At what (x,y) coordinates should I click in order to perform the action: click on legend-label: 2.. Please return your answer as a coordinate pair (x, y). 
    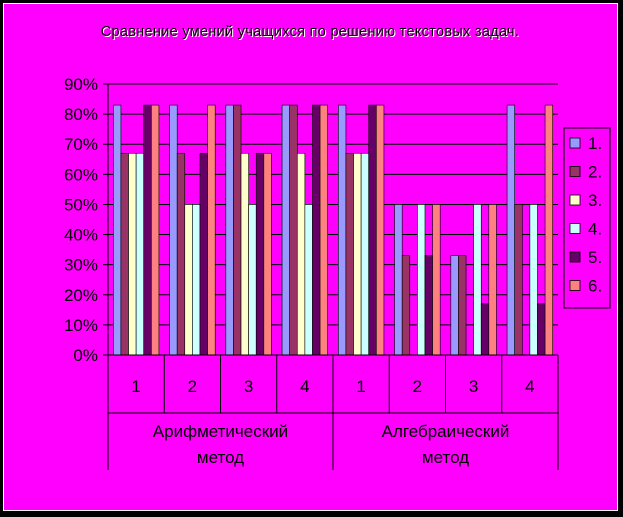
    Looking at the image, I should click on (595, 172).